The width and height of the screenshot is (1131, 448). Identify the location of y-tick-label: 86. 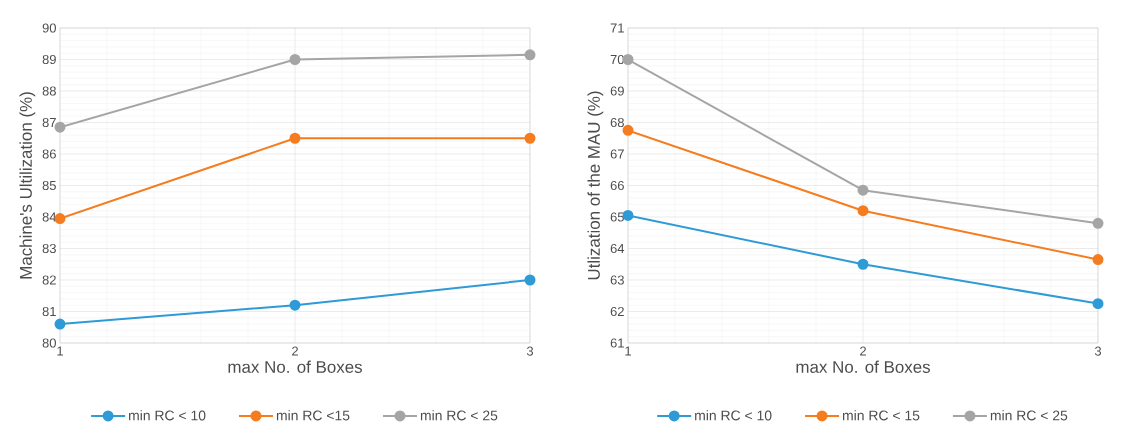
(49, 154).